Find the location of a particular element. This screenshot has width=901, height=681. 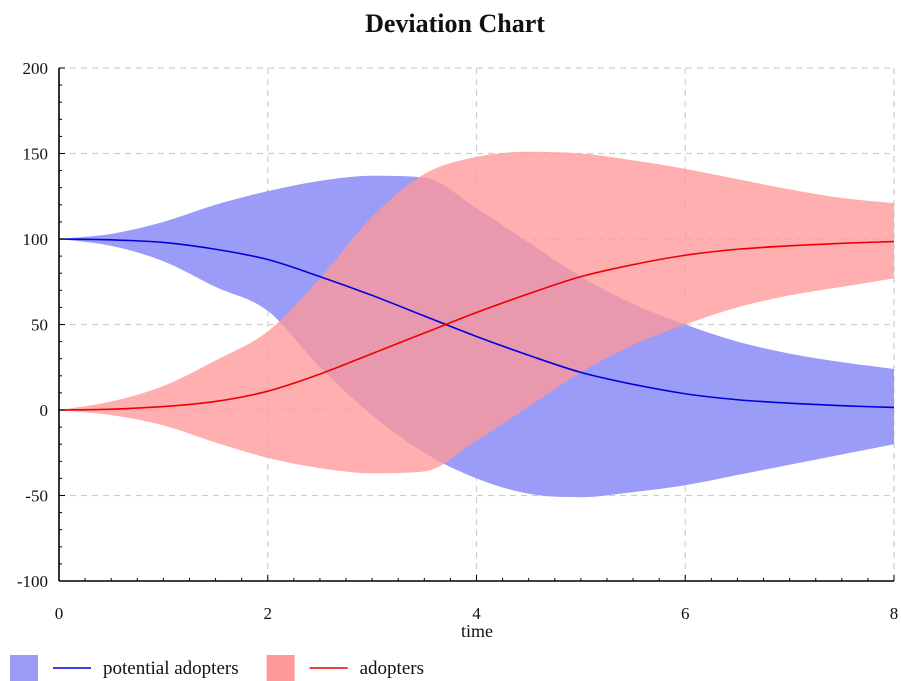

y-tick-label: 0 is located at coordinates (44, 410).